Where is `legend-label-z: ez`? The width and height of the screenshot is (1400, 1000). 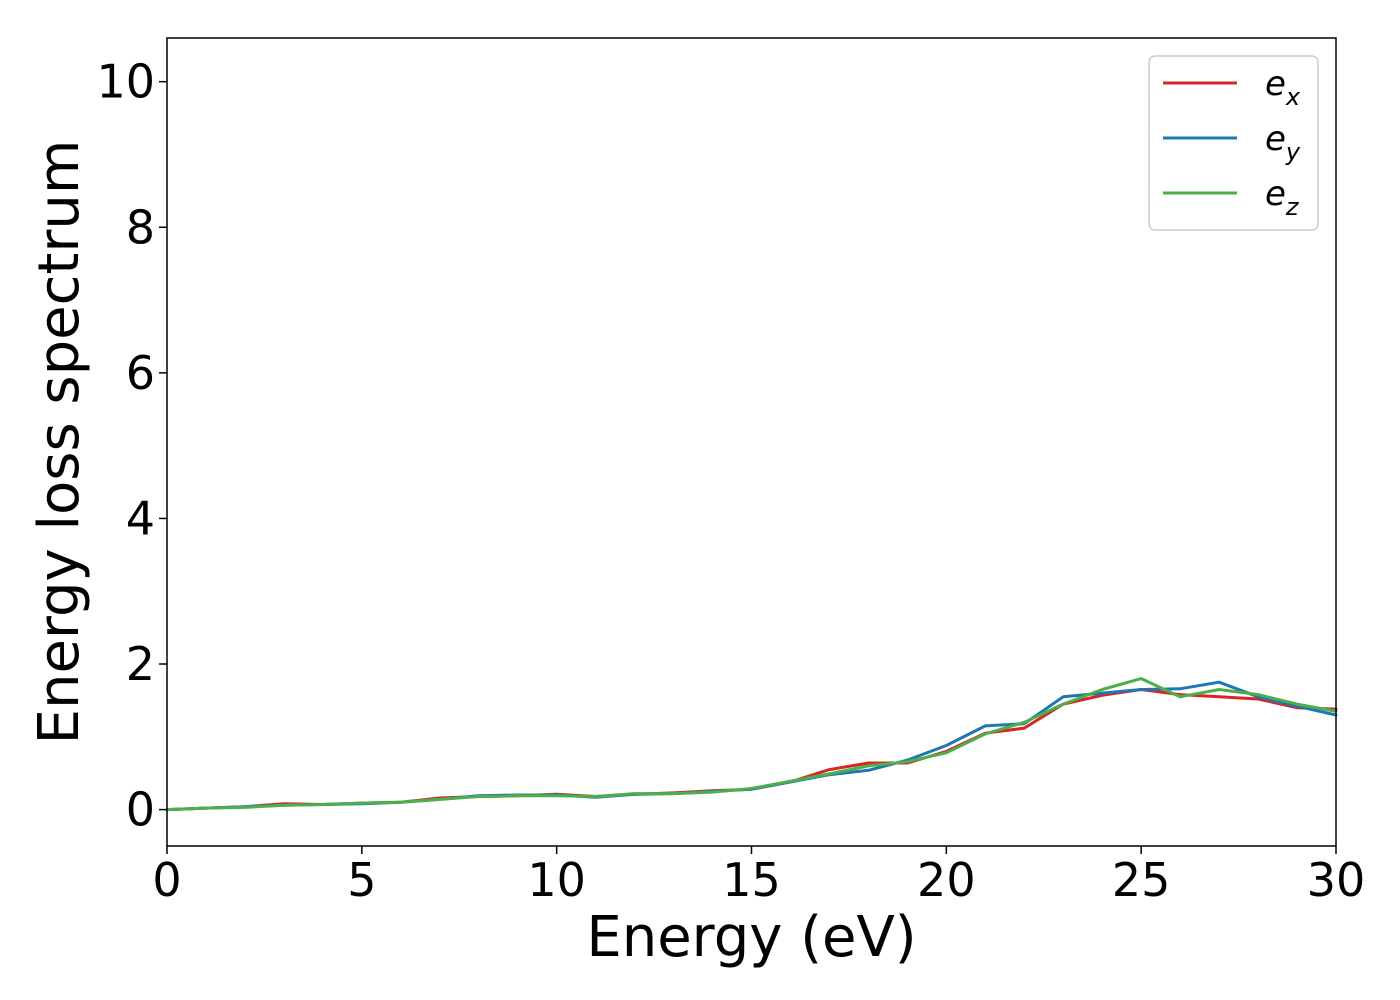 legend-label-z: ez is located at coordinates (1282, 197).